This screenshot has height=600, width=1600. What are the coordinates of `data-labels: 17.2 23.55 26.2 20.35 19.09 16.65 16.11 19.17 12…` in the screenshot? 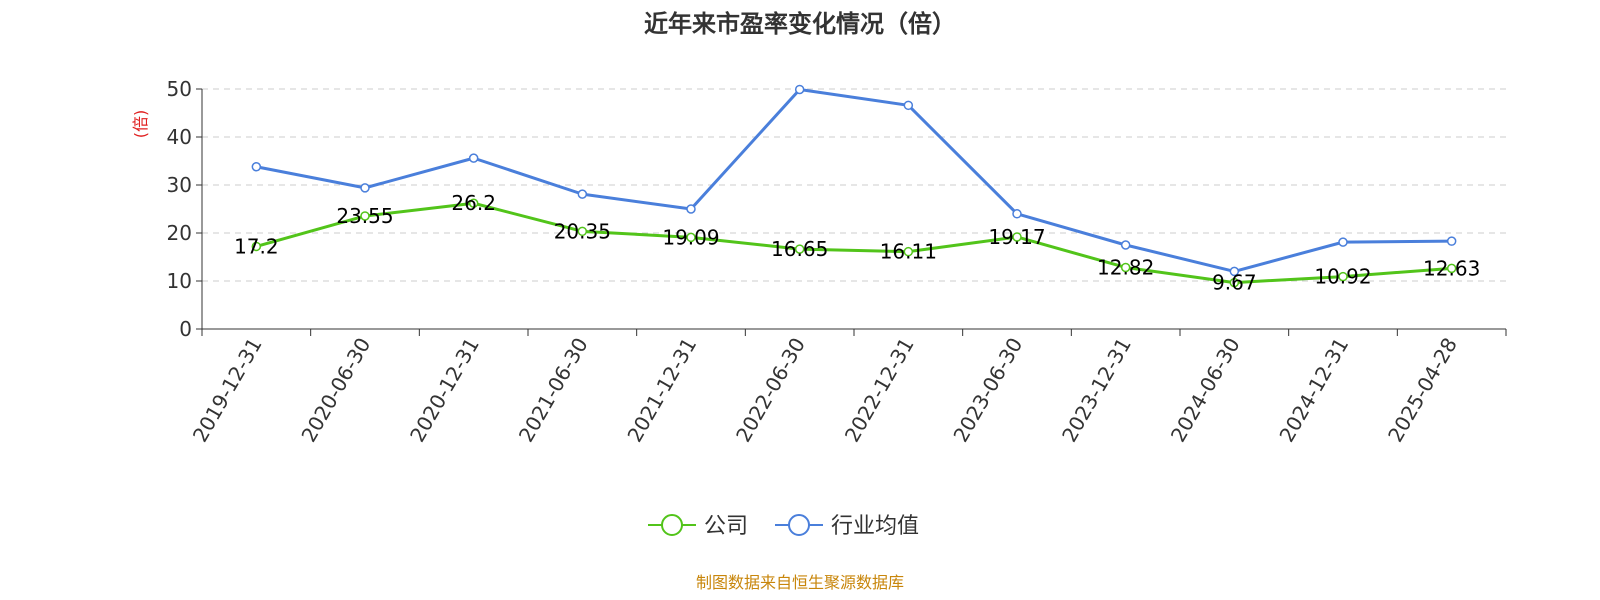 It's located at (857, 242).